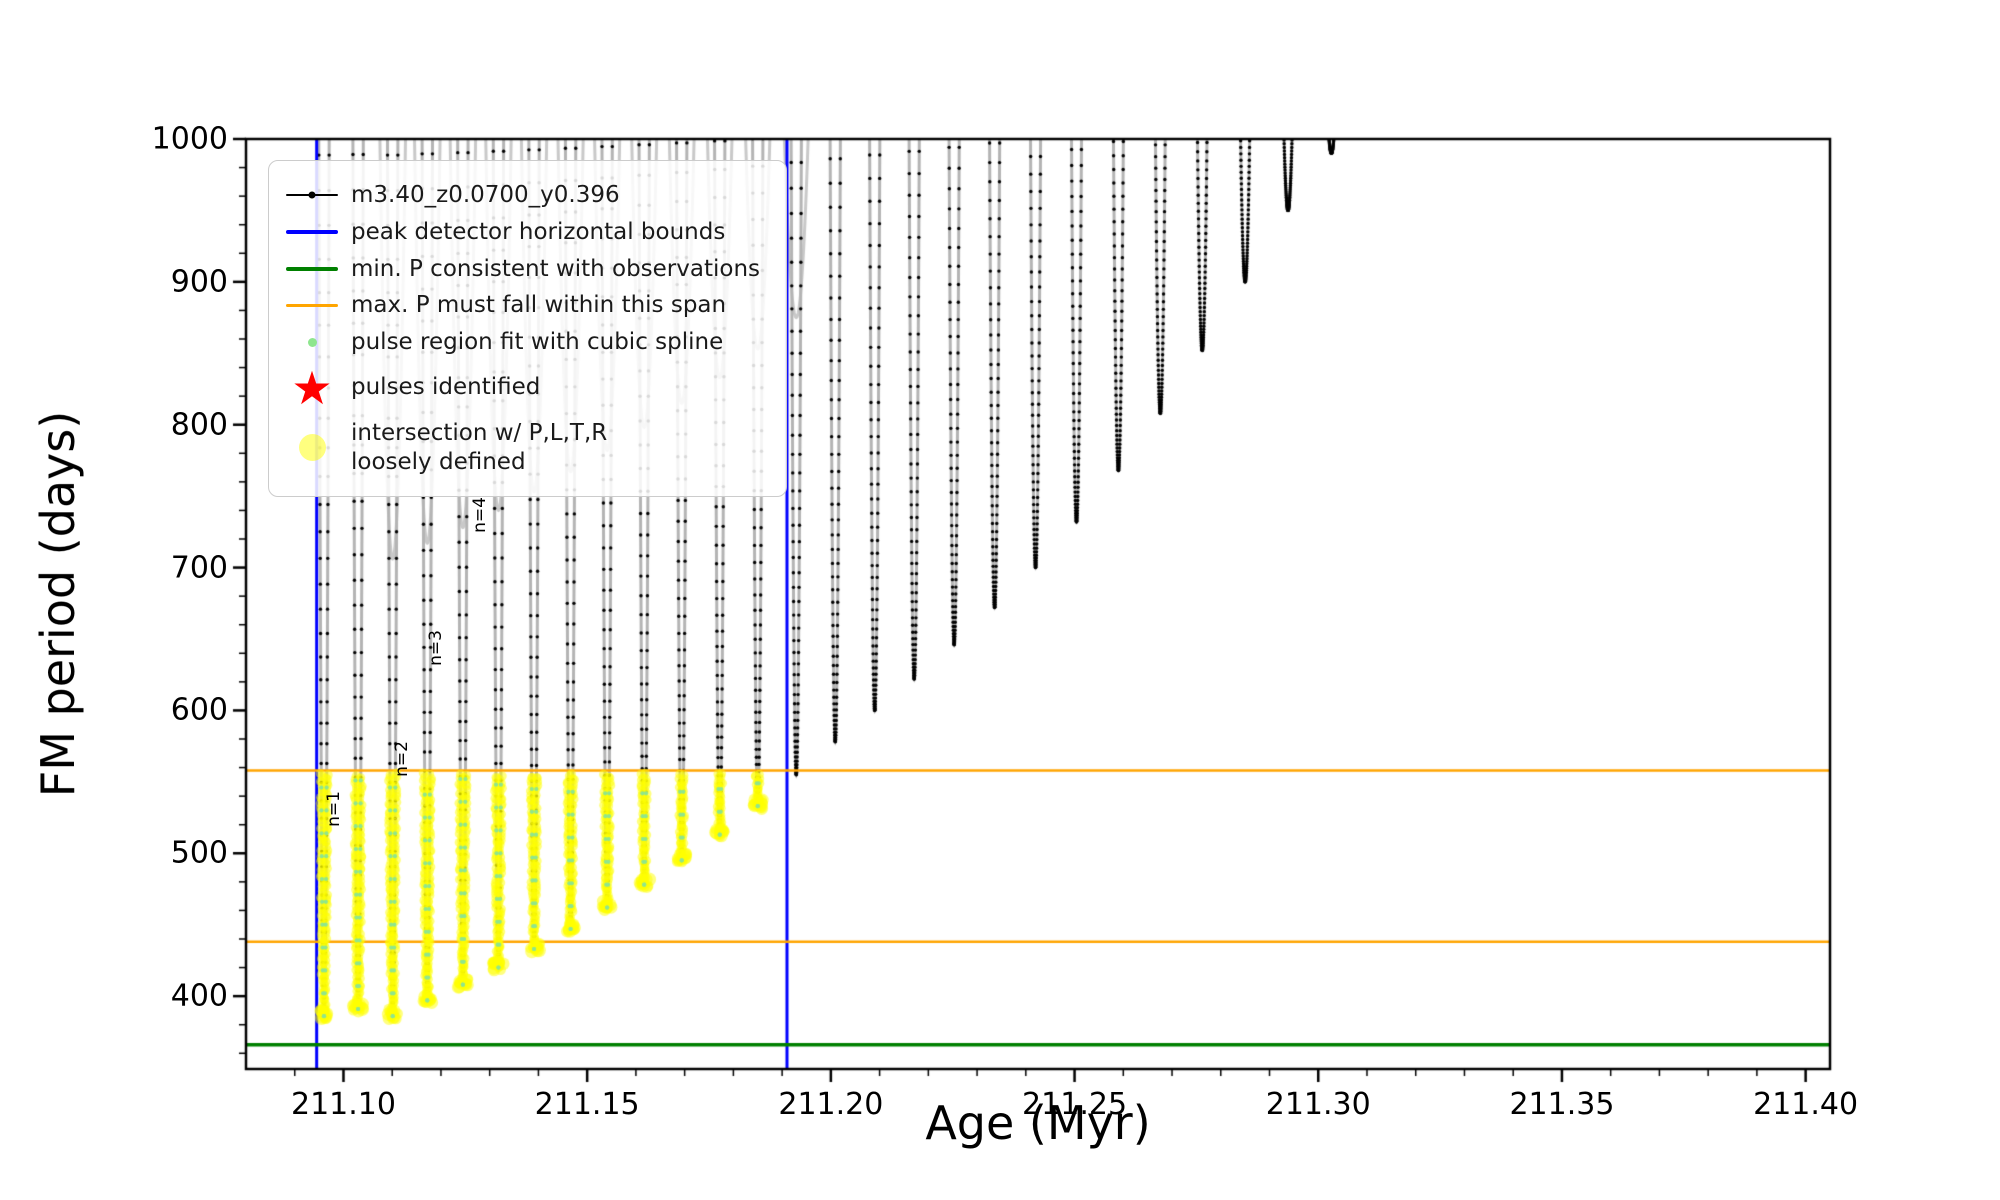  What do you see at coordinates (539, 305) in the screenshot?
I see `legend-label: max. P must fall within this span` at bounding box center [539, 305].